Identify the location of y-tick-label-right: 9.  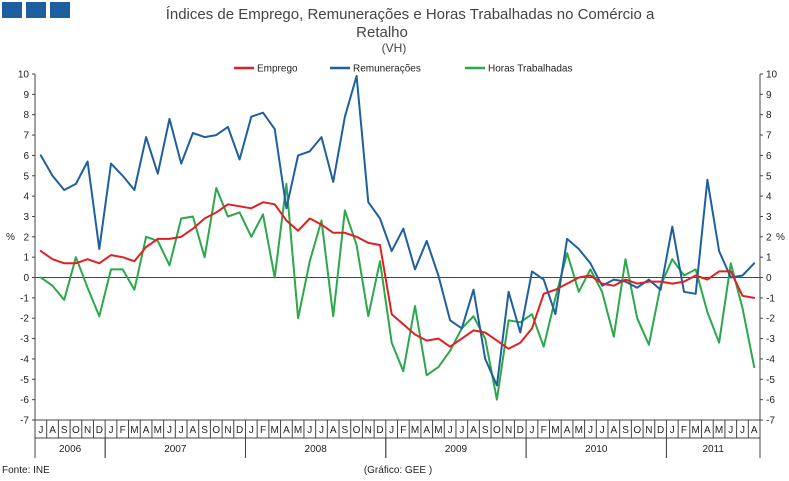
(769, 95).